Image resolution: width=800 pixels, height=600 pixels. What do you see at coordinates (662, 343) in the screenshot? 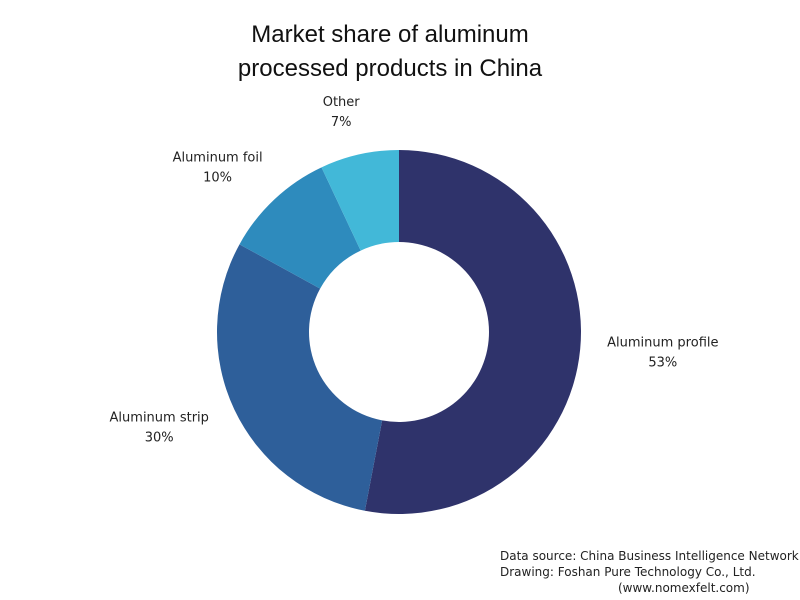
I see `slice-label: Aluminum profile` at bounding box center [662, 343].